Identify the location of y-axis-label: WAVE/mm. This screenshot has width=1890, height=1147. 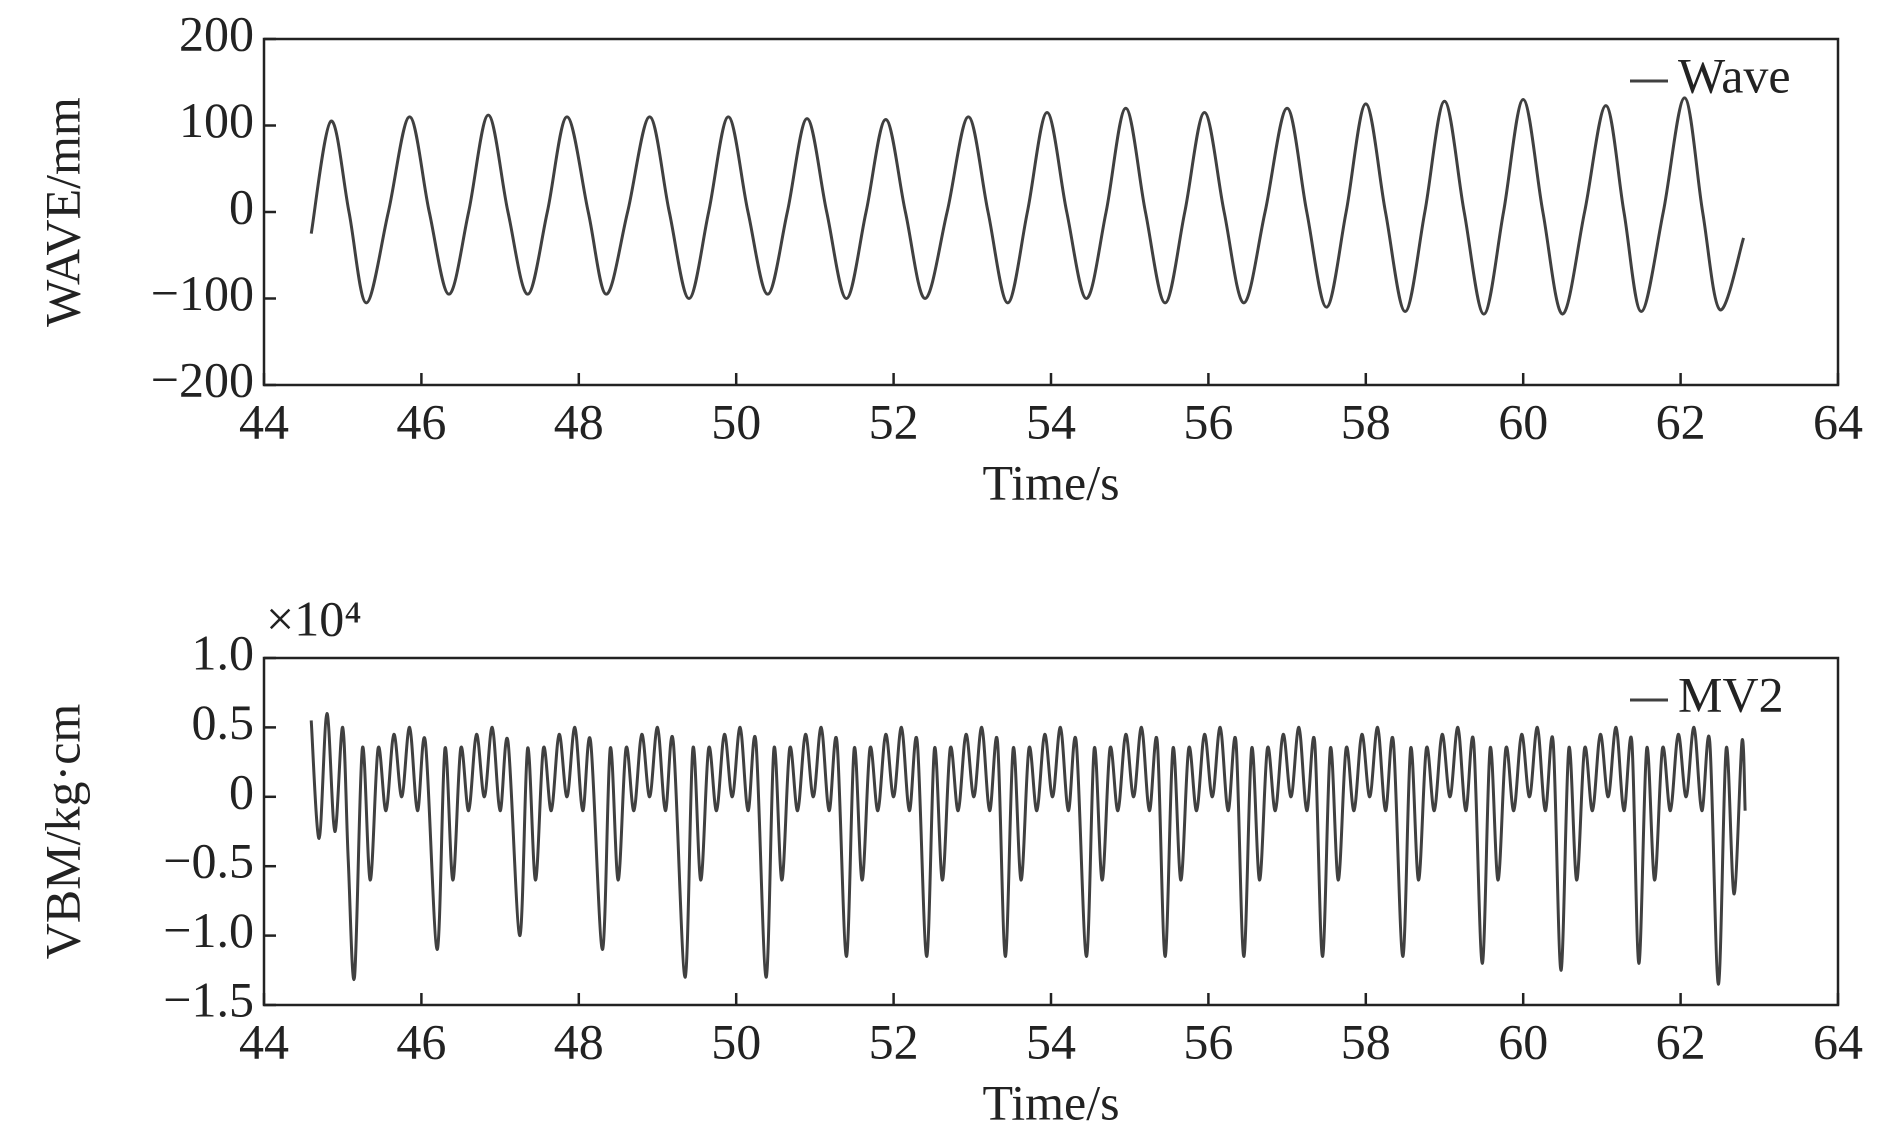
(62, 212).